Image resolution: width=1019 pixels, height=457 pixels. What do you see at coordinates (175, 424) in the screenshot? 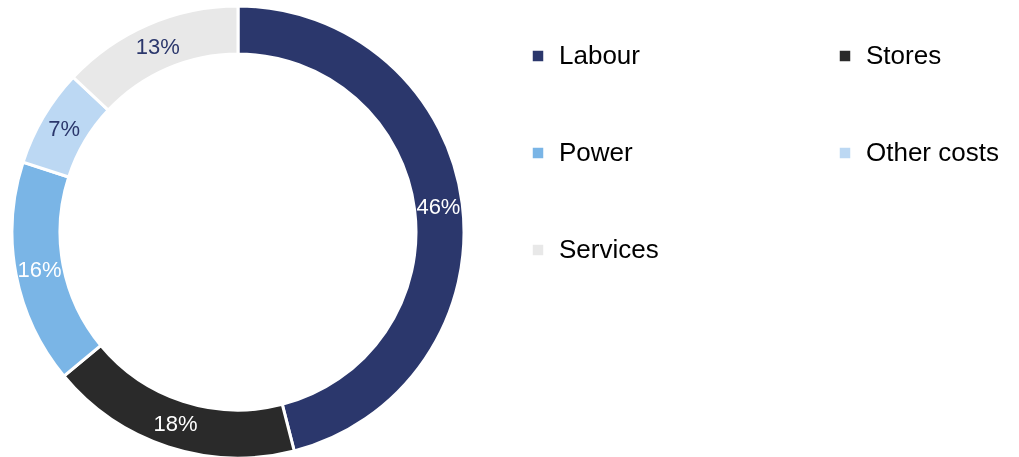
I see `data-label: 18%` at bounding box center [175, 424].